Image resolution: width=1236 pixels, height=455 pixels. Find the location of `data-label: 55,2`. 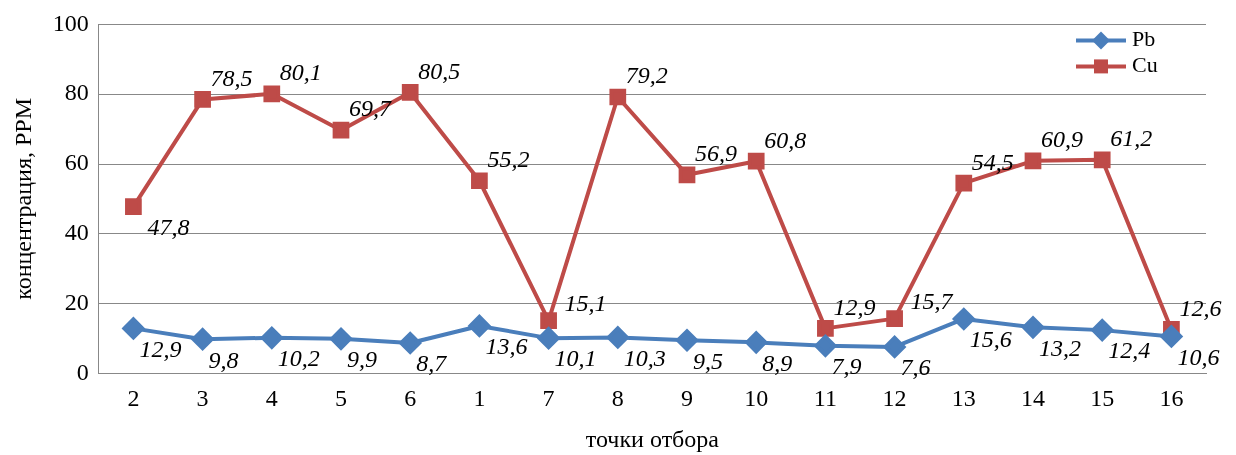

data-label: 55,2 is located at coordinates (508, 159).